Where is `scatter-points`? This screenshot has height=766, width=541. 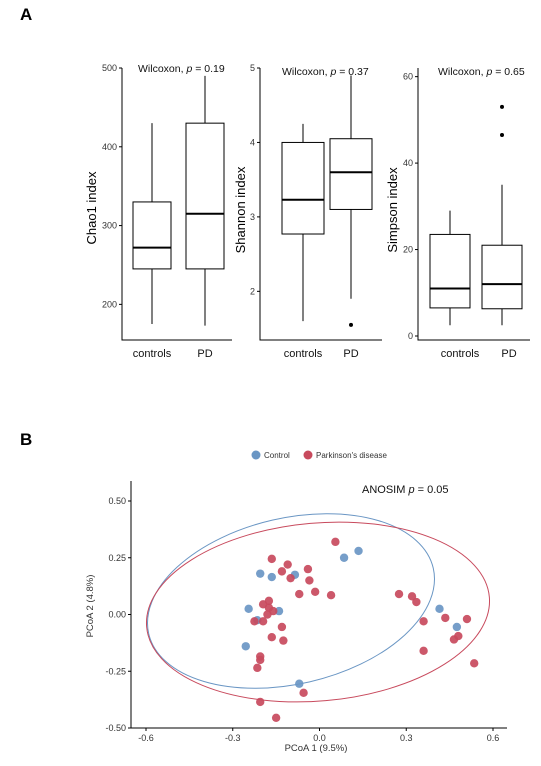 scatter-points is located at coordinates (360, 629).